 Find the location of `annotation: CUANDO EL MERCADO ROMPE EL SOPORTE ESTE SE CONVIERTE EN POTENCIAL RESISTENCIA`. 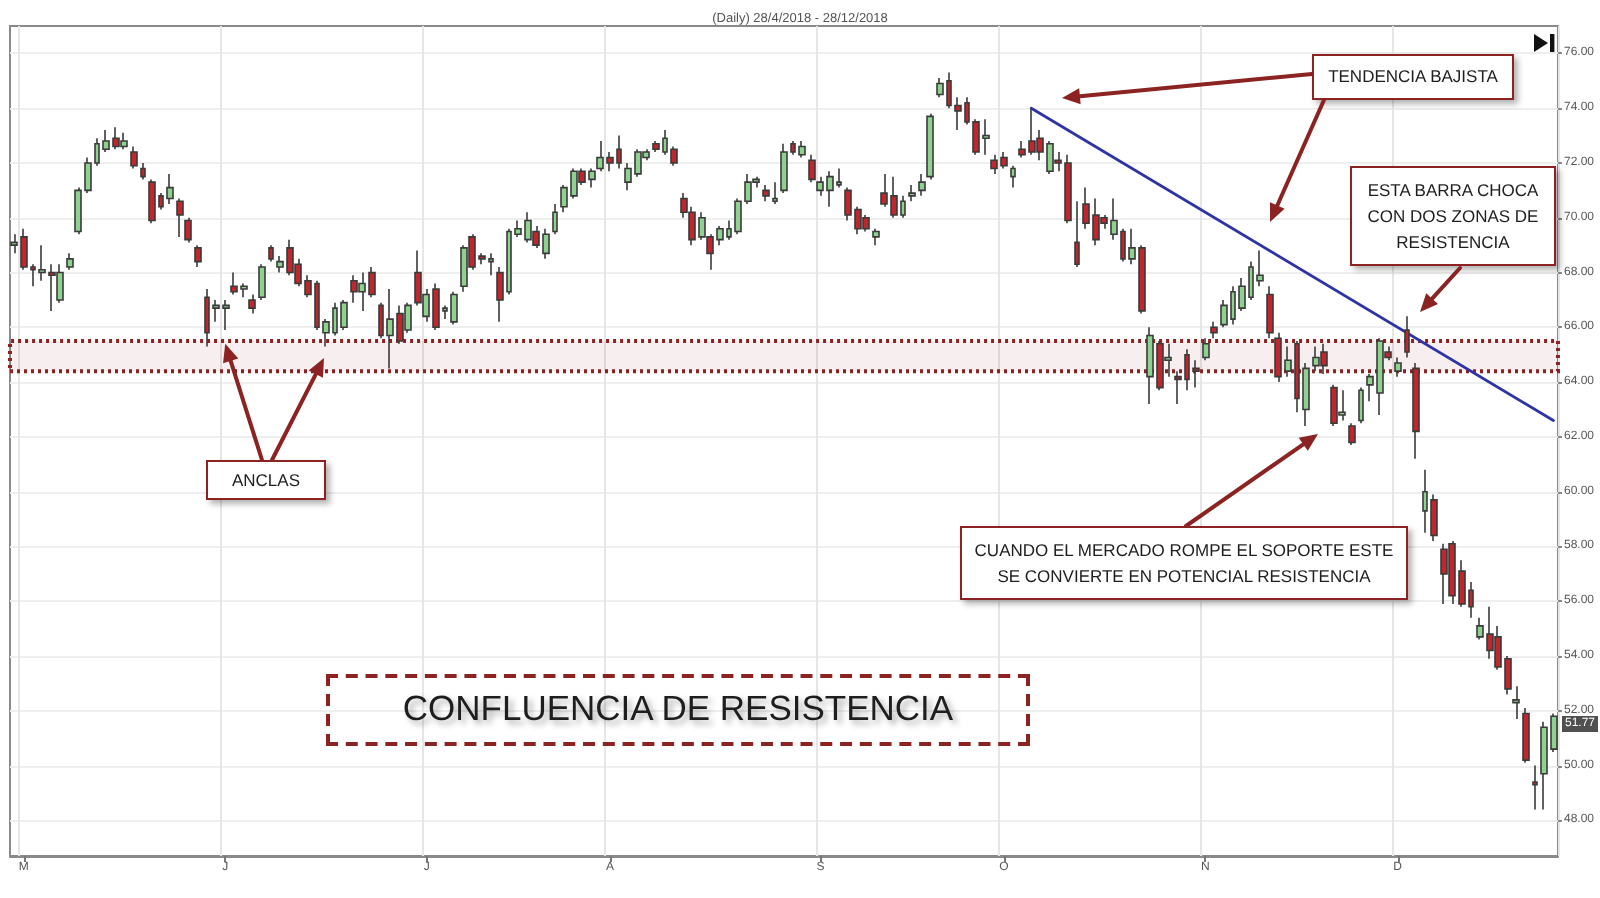

annotation: CUANDO EL MERCADO ROMPE EL SOPORTE ESTE SE CONVIERTE EN POTENCIAL RESISTENCIA is located at coordinates (1184, 563).